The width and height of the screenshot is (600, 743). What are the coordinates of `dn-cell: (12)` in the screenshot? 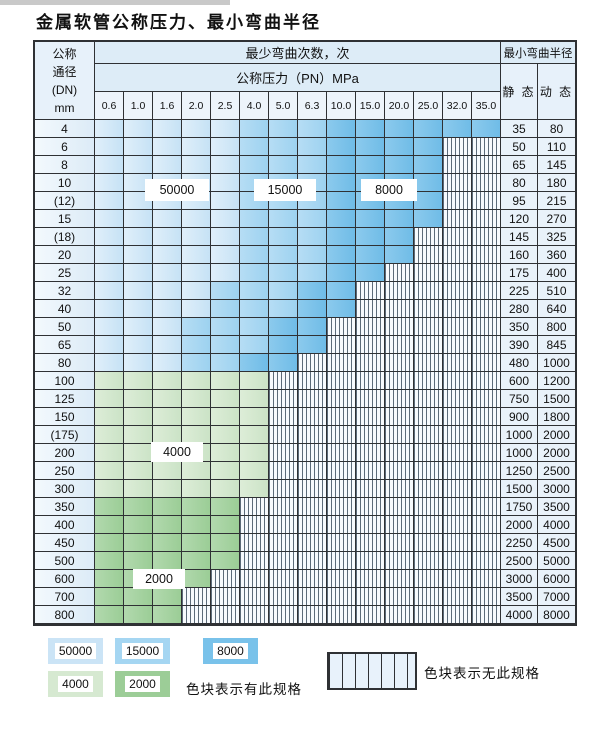 It's located at (65, 201).